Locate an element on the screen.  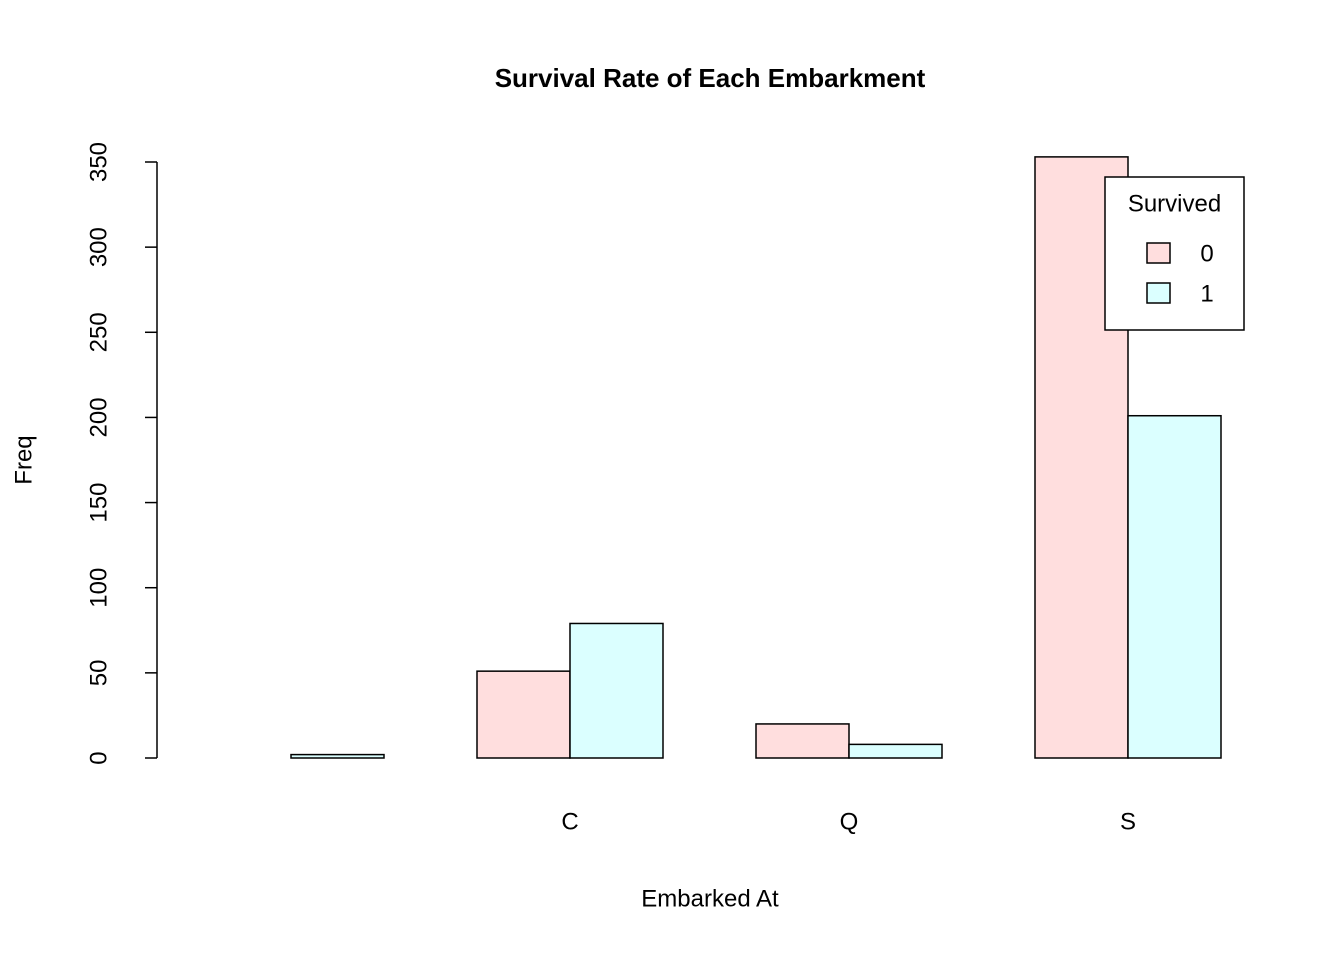
legend-label: 1 is located at coordinates (1206, 293).